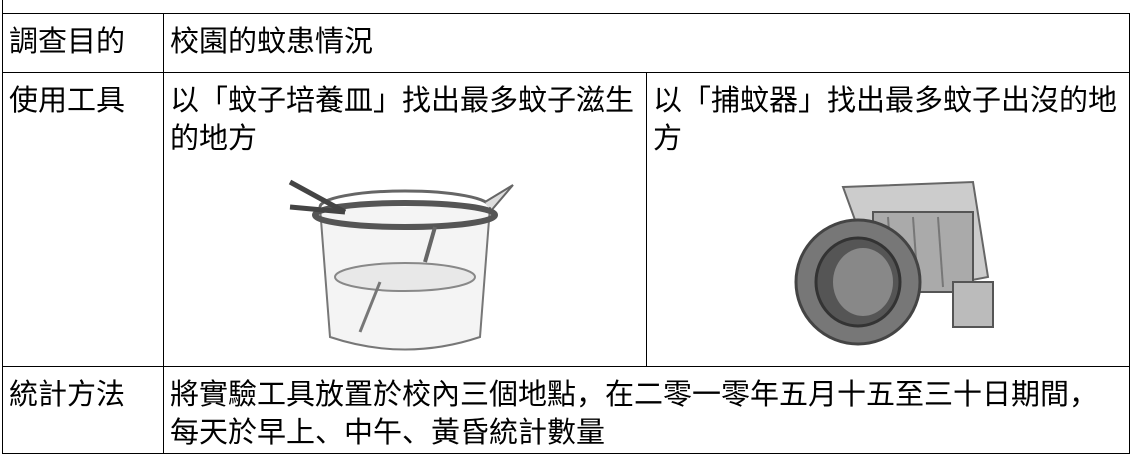 The height and width of the screenshot is (454, 1134). What do you see at coordinates (83, 410) in the screenshot?
I see `row-header: 統計方法` at bounding box center [83, 410].